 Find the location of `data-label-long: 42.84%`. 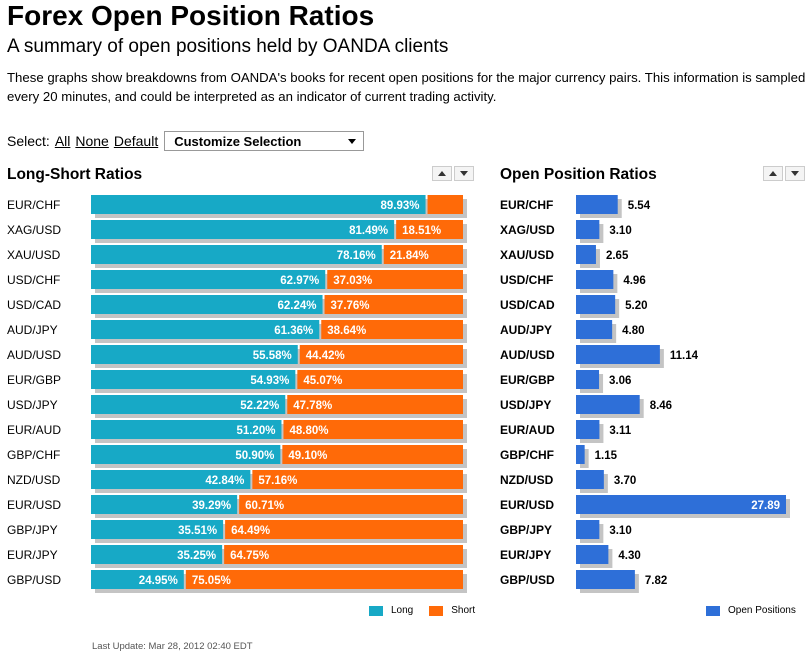

data-label-long: 42.84% is located at coordinates (224, 481).